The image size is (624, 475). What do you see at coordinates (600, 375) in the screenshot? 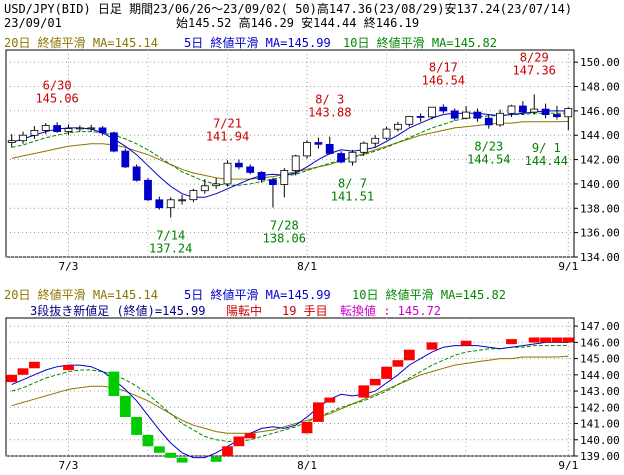
I see `bottom-ytick-label: 144.00` at bounding box center [600, 375].